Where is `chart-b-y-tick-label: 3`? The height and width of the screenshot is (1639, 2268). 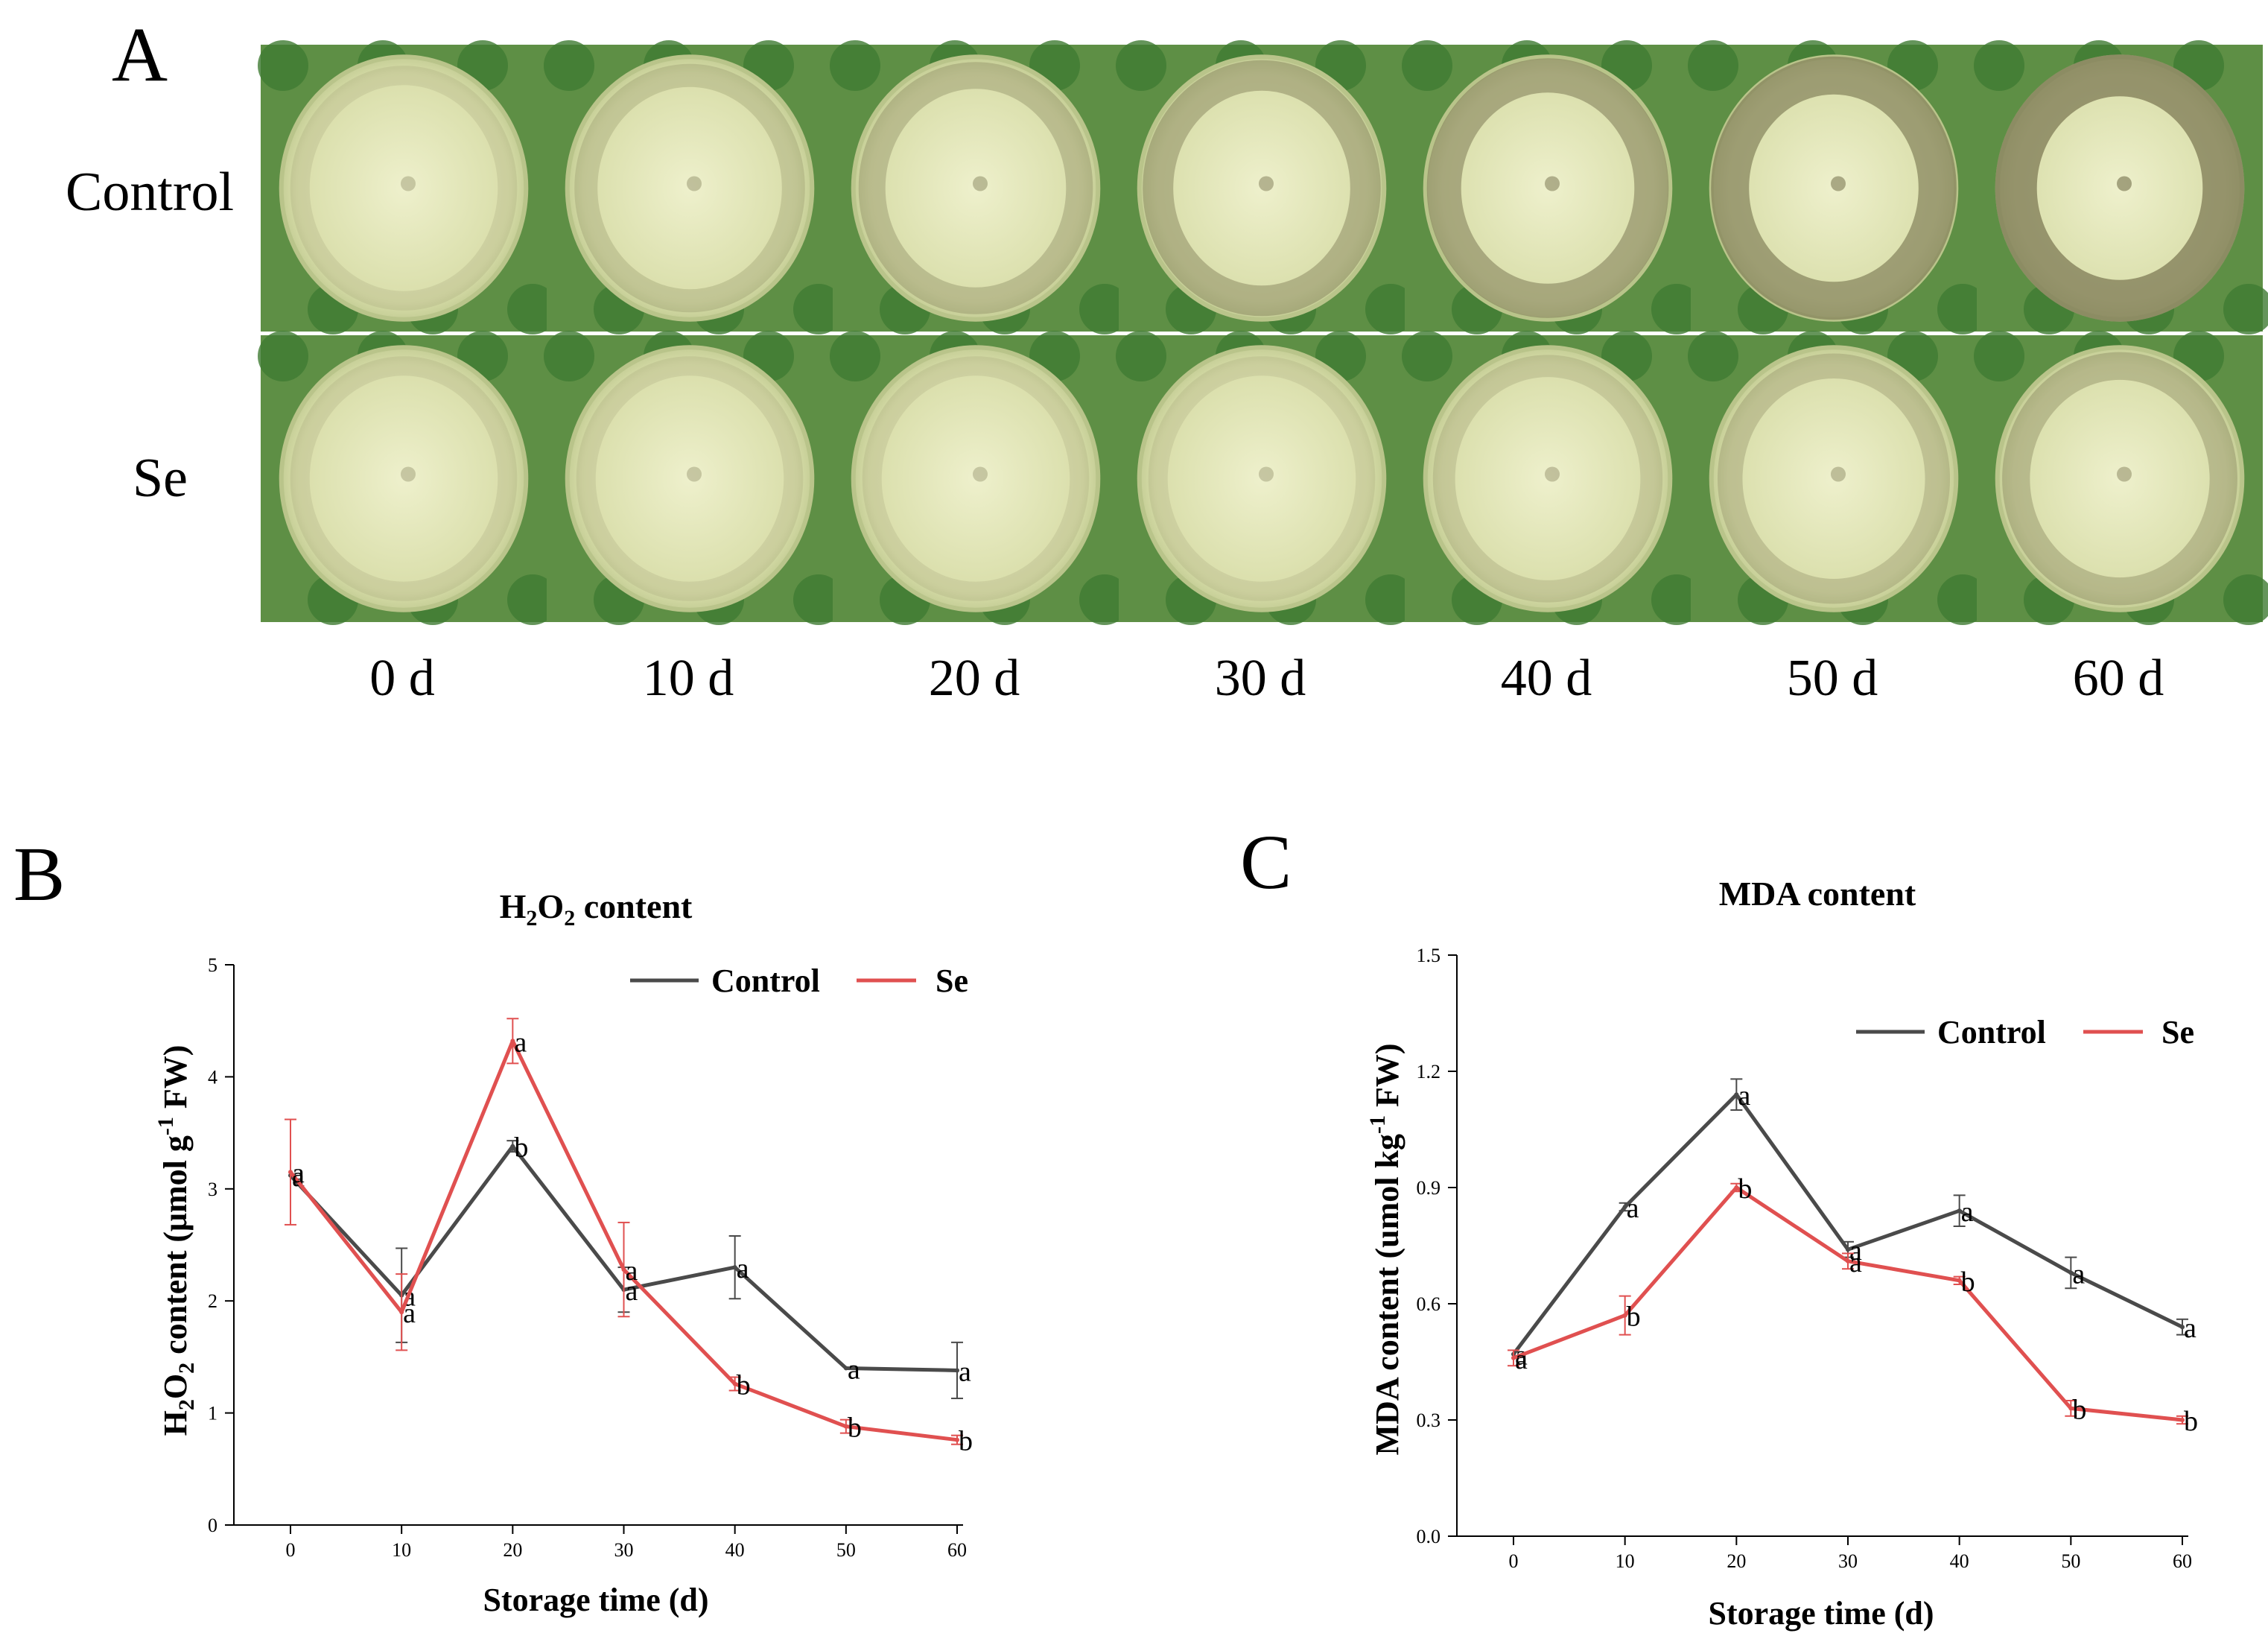
chart-b-y-tick-label: 3 is located at coordinates (212, 1189).